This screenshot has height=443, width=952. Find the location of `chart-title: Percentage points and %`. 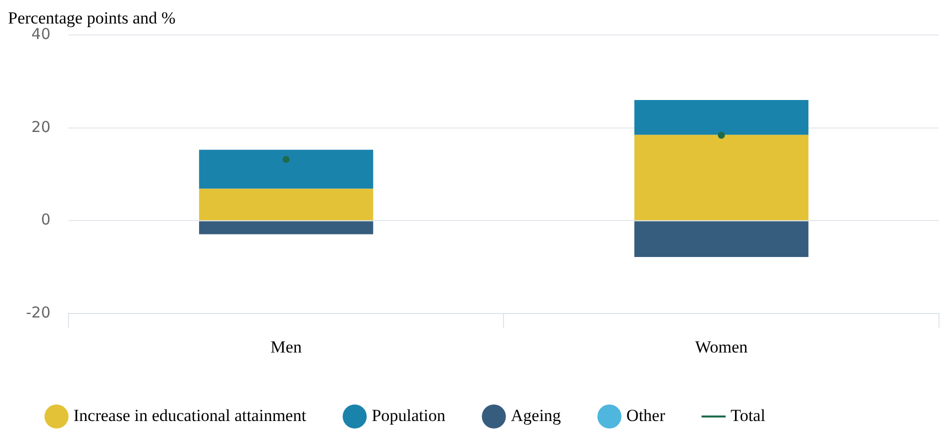

chart-title: Percentage points and % is located at coordinates (92, 18).